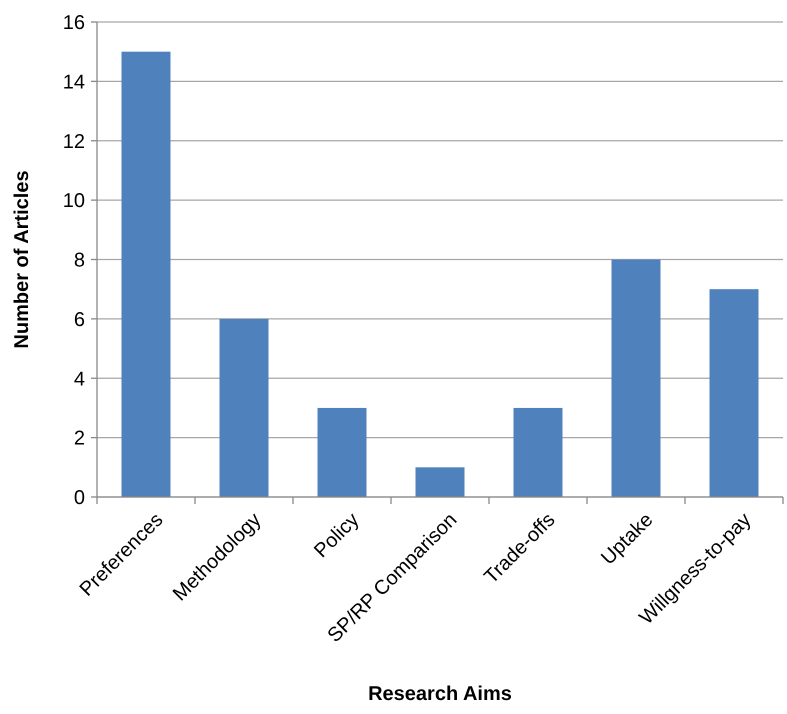 Image resolution: width=787 pixels, height=714 pixels. What do you see at coordinates (79, 261) in the screenshot?
I see `y-tick-label: 8` at bounding box center [79, 261].